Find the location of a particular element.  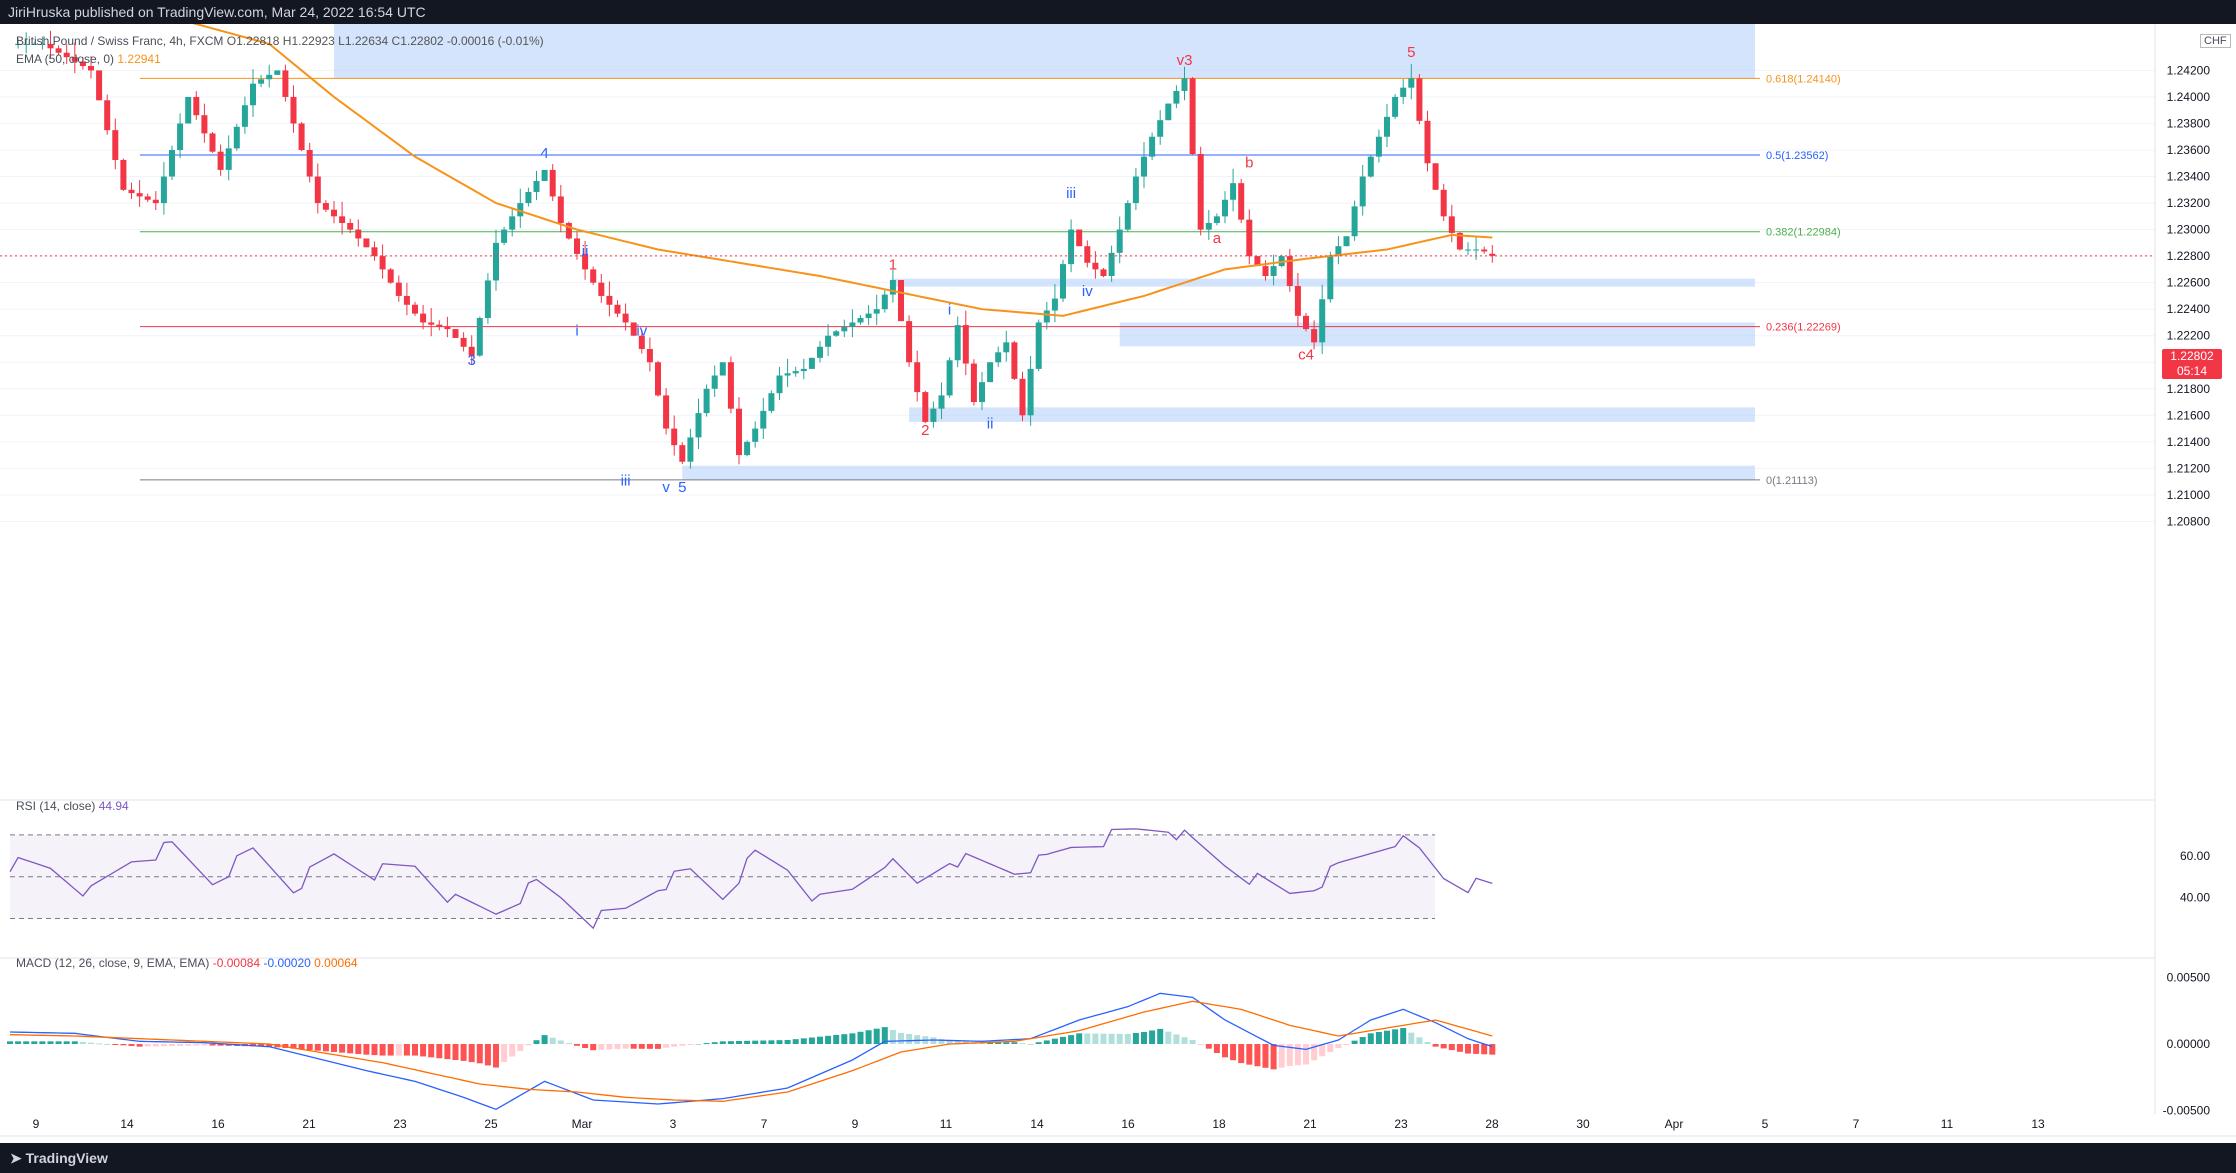

time-tick-19: 5 is located at coordinates (1765, 1124).